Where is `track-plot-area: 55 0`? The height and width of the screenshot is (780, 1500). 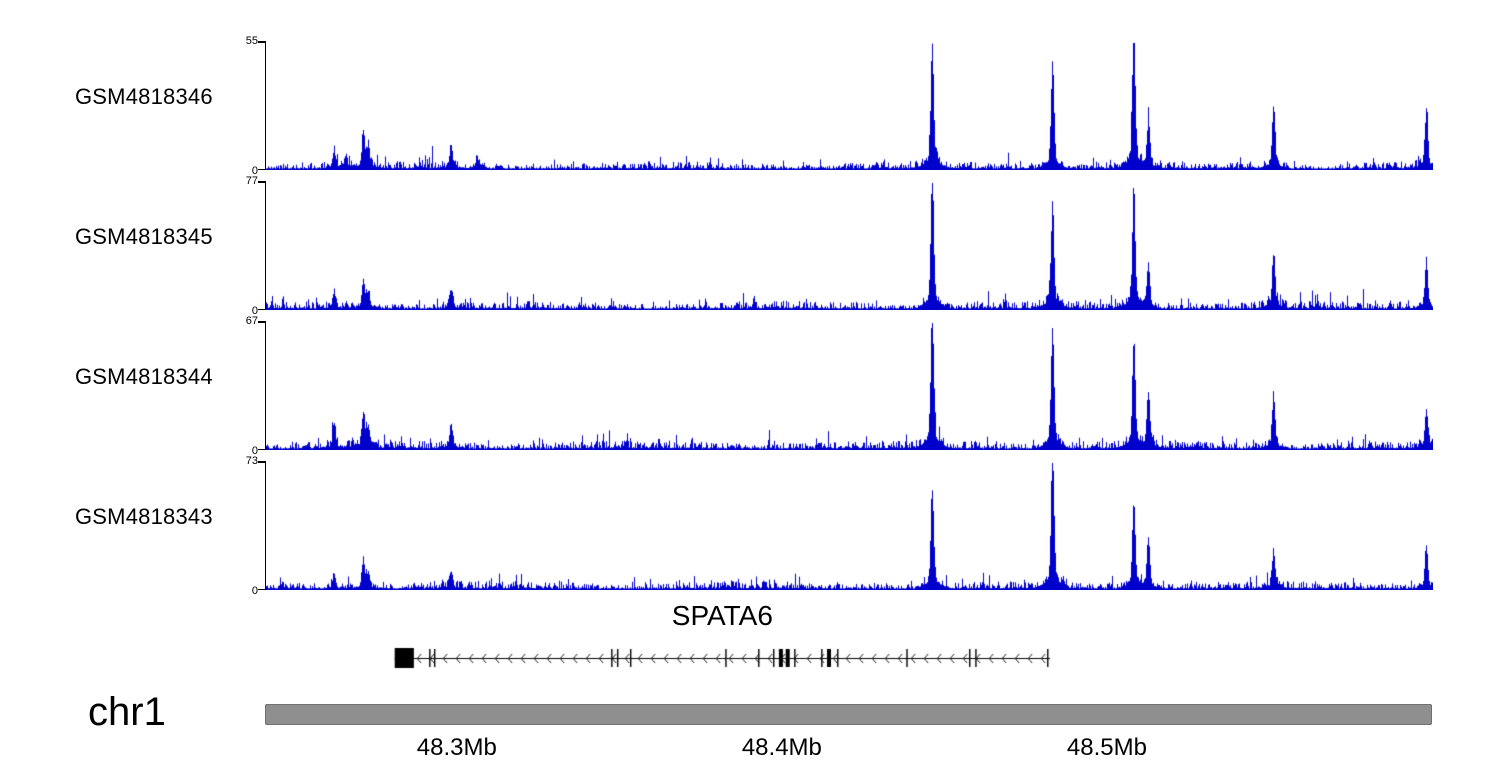
track-plot-area: 55 0 is located at coordinates (839, 106).